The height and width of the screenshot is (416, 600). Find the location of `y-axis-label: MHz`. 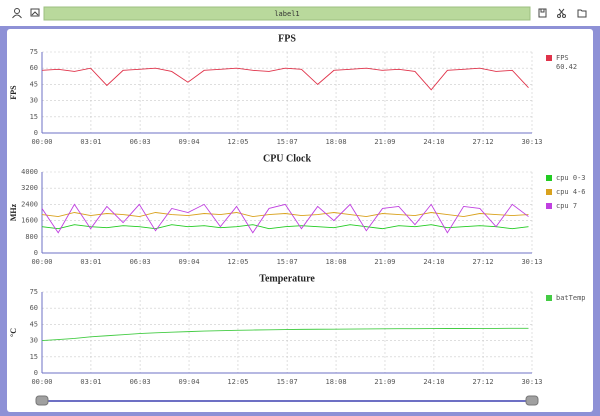

y-axis-label: MHz is located at coordinates (13, 212).